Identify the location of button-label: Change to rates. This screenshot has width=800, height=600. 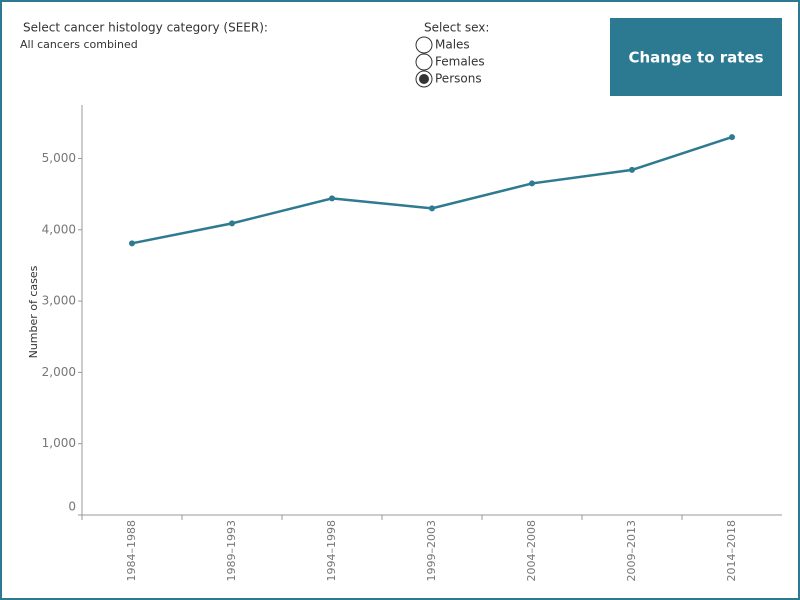
(695, 58).